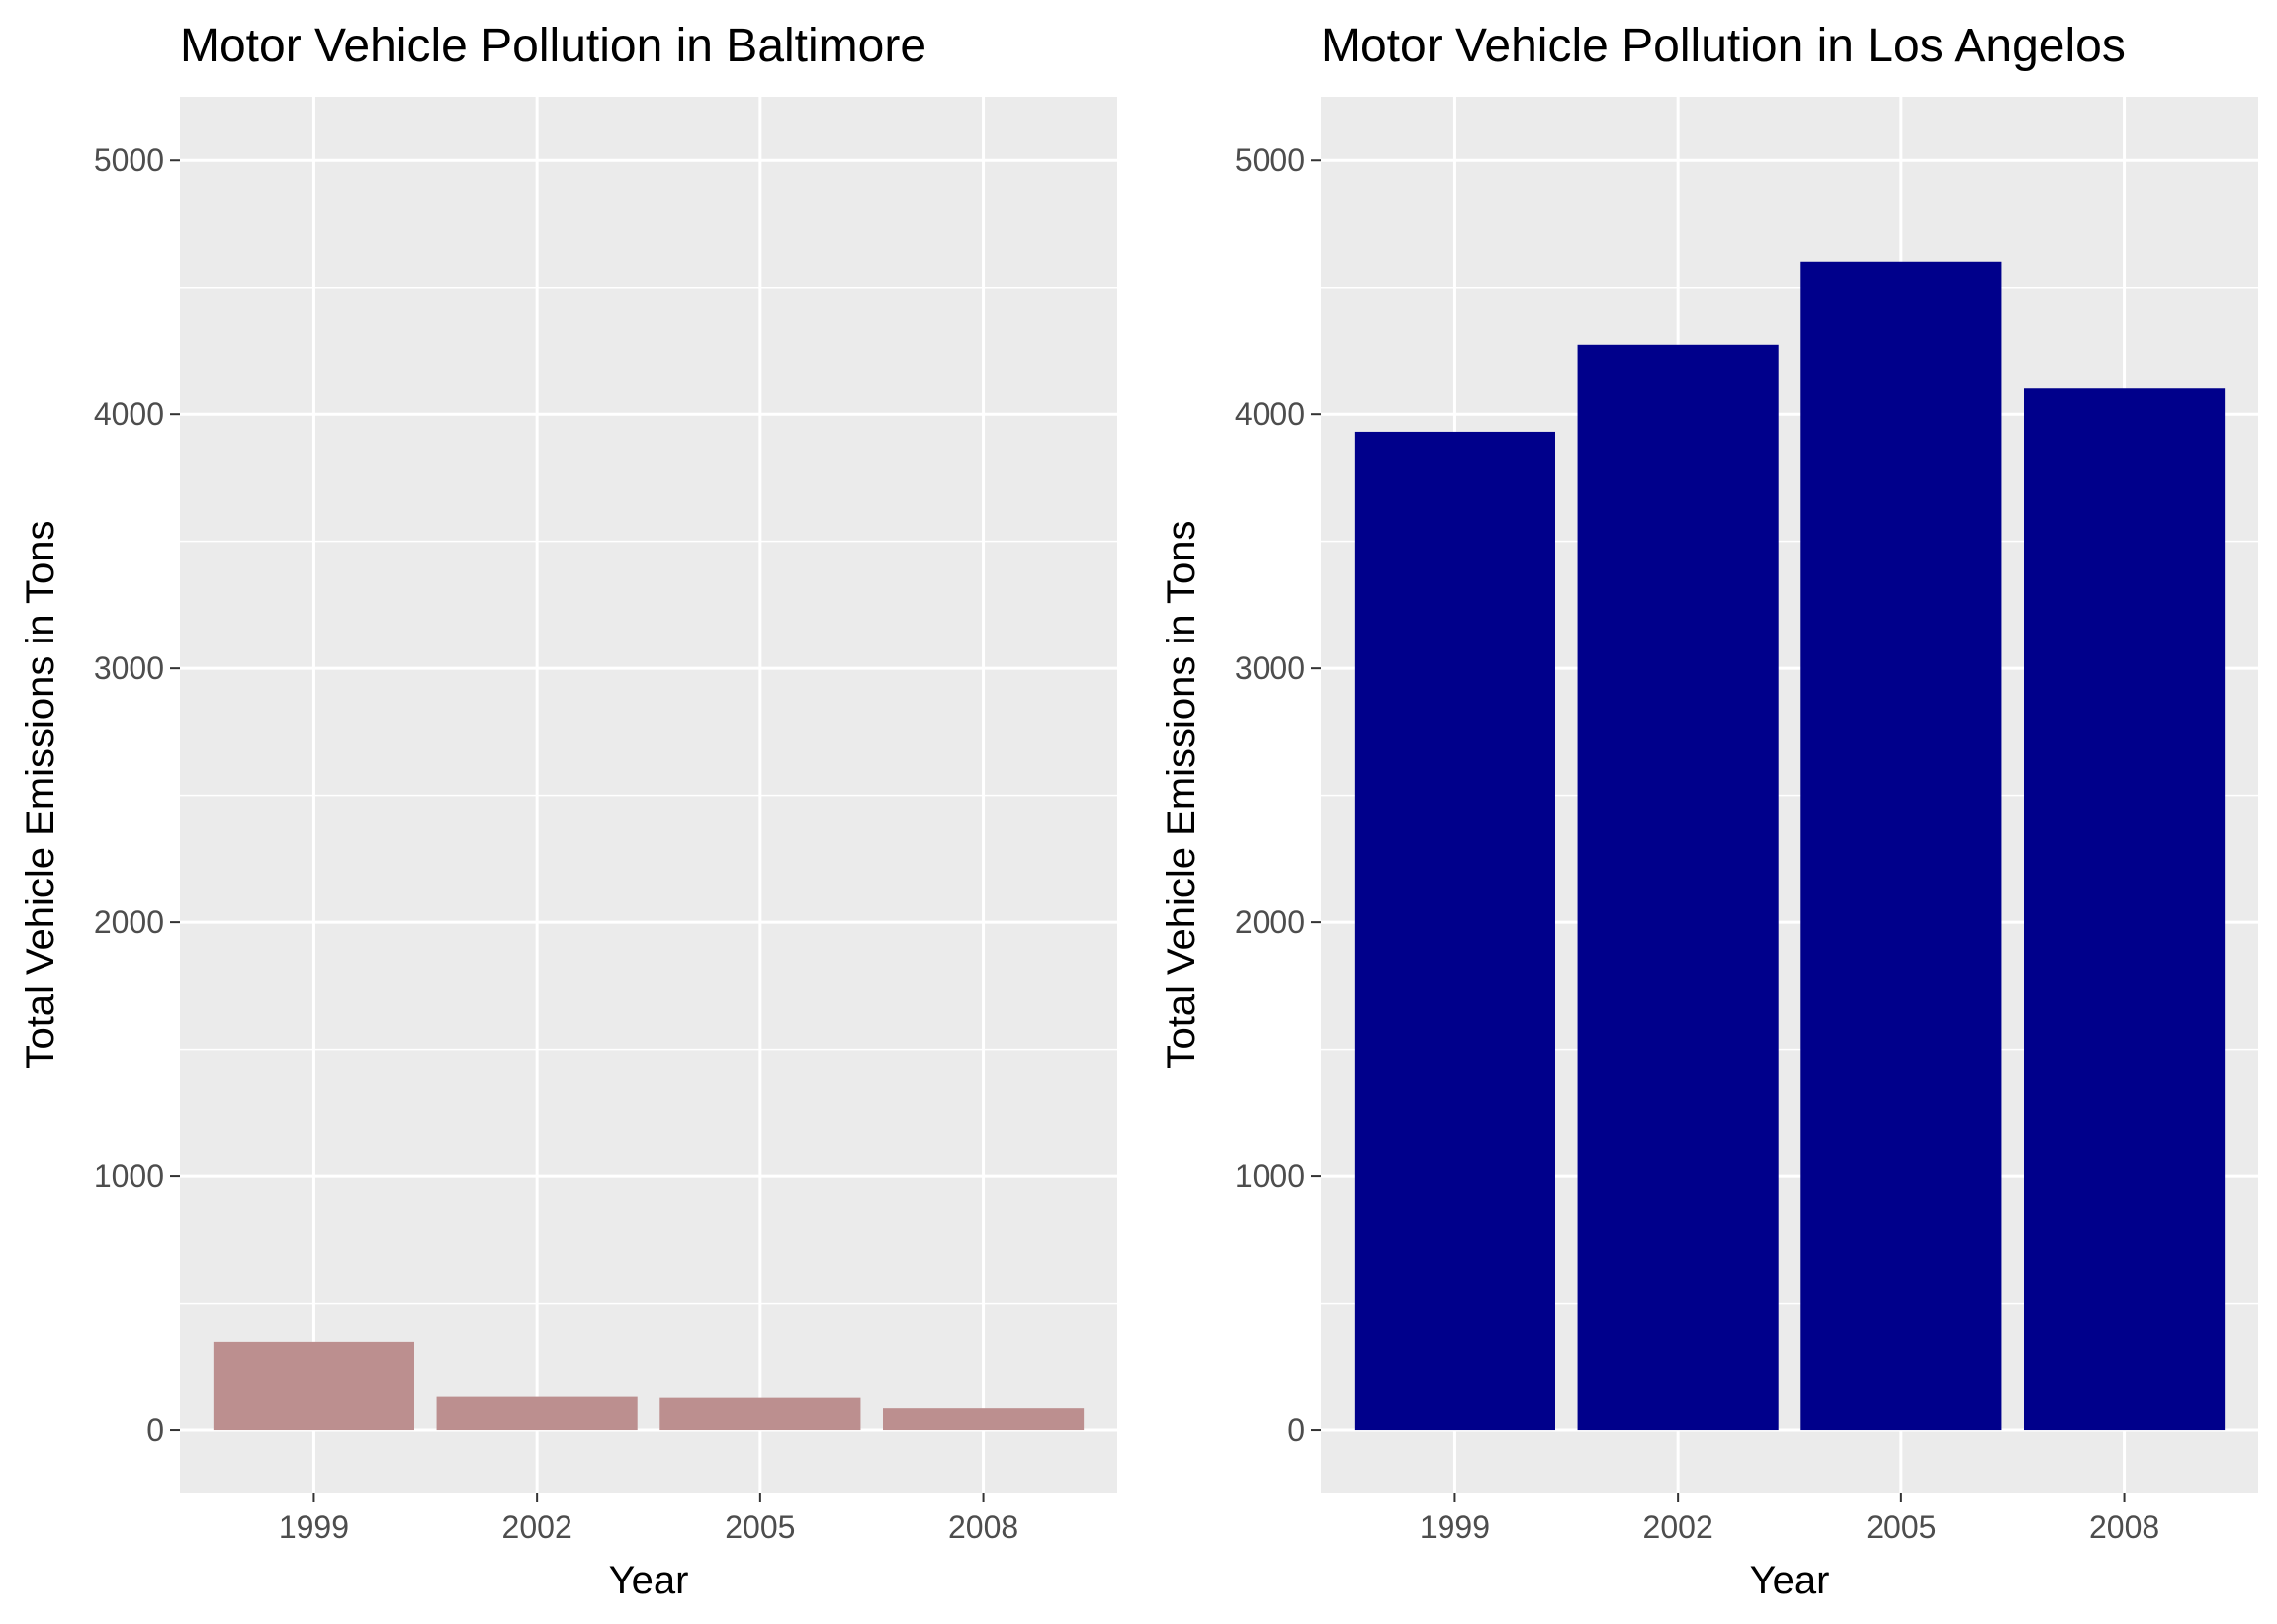 The height and width of the screenshot is (1624, 2277). What do you see at coordinates (649, 1386) in the screenshot?
I see `bars` at bounding box center [649, 1386].